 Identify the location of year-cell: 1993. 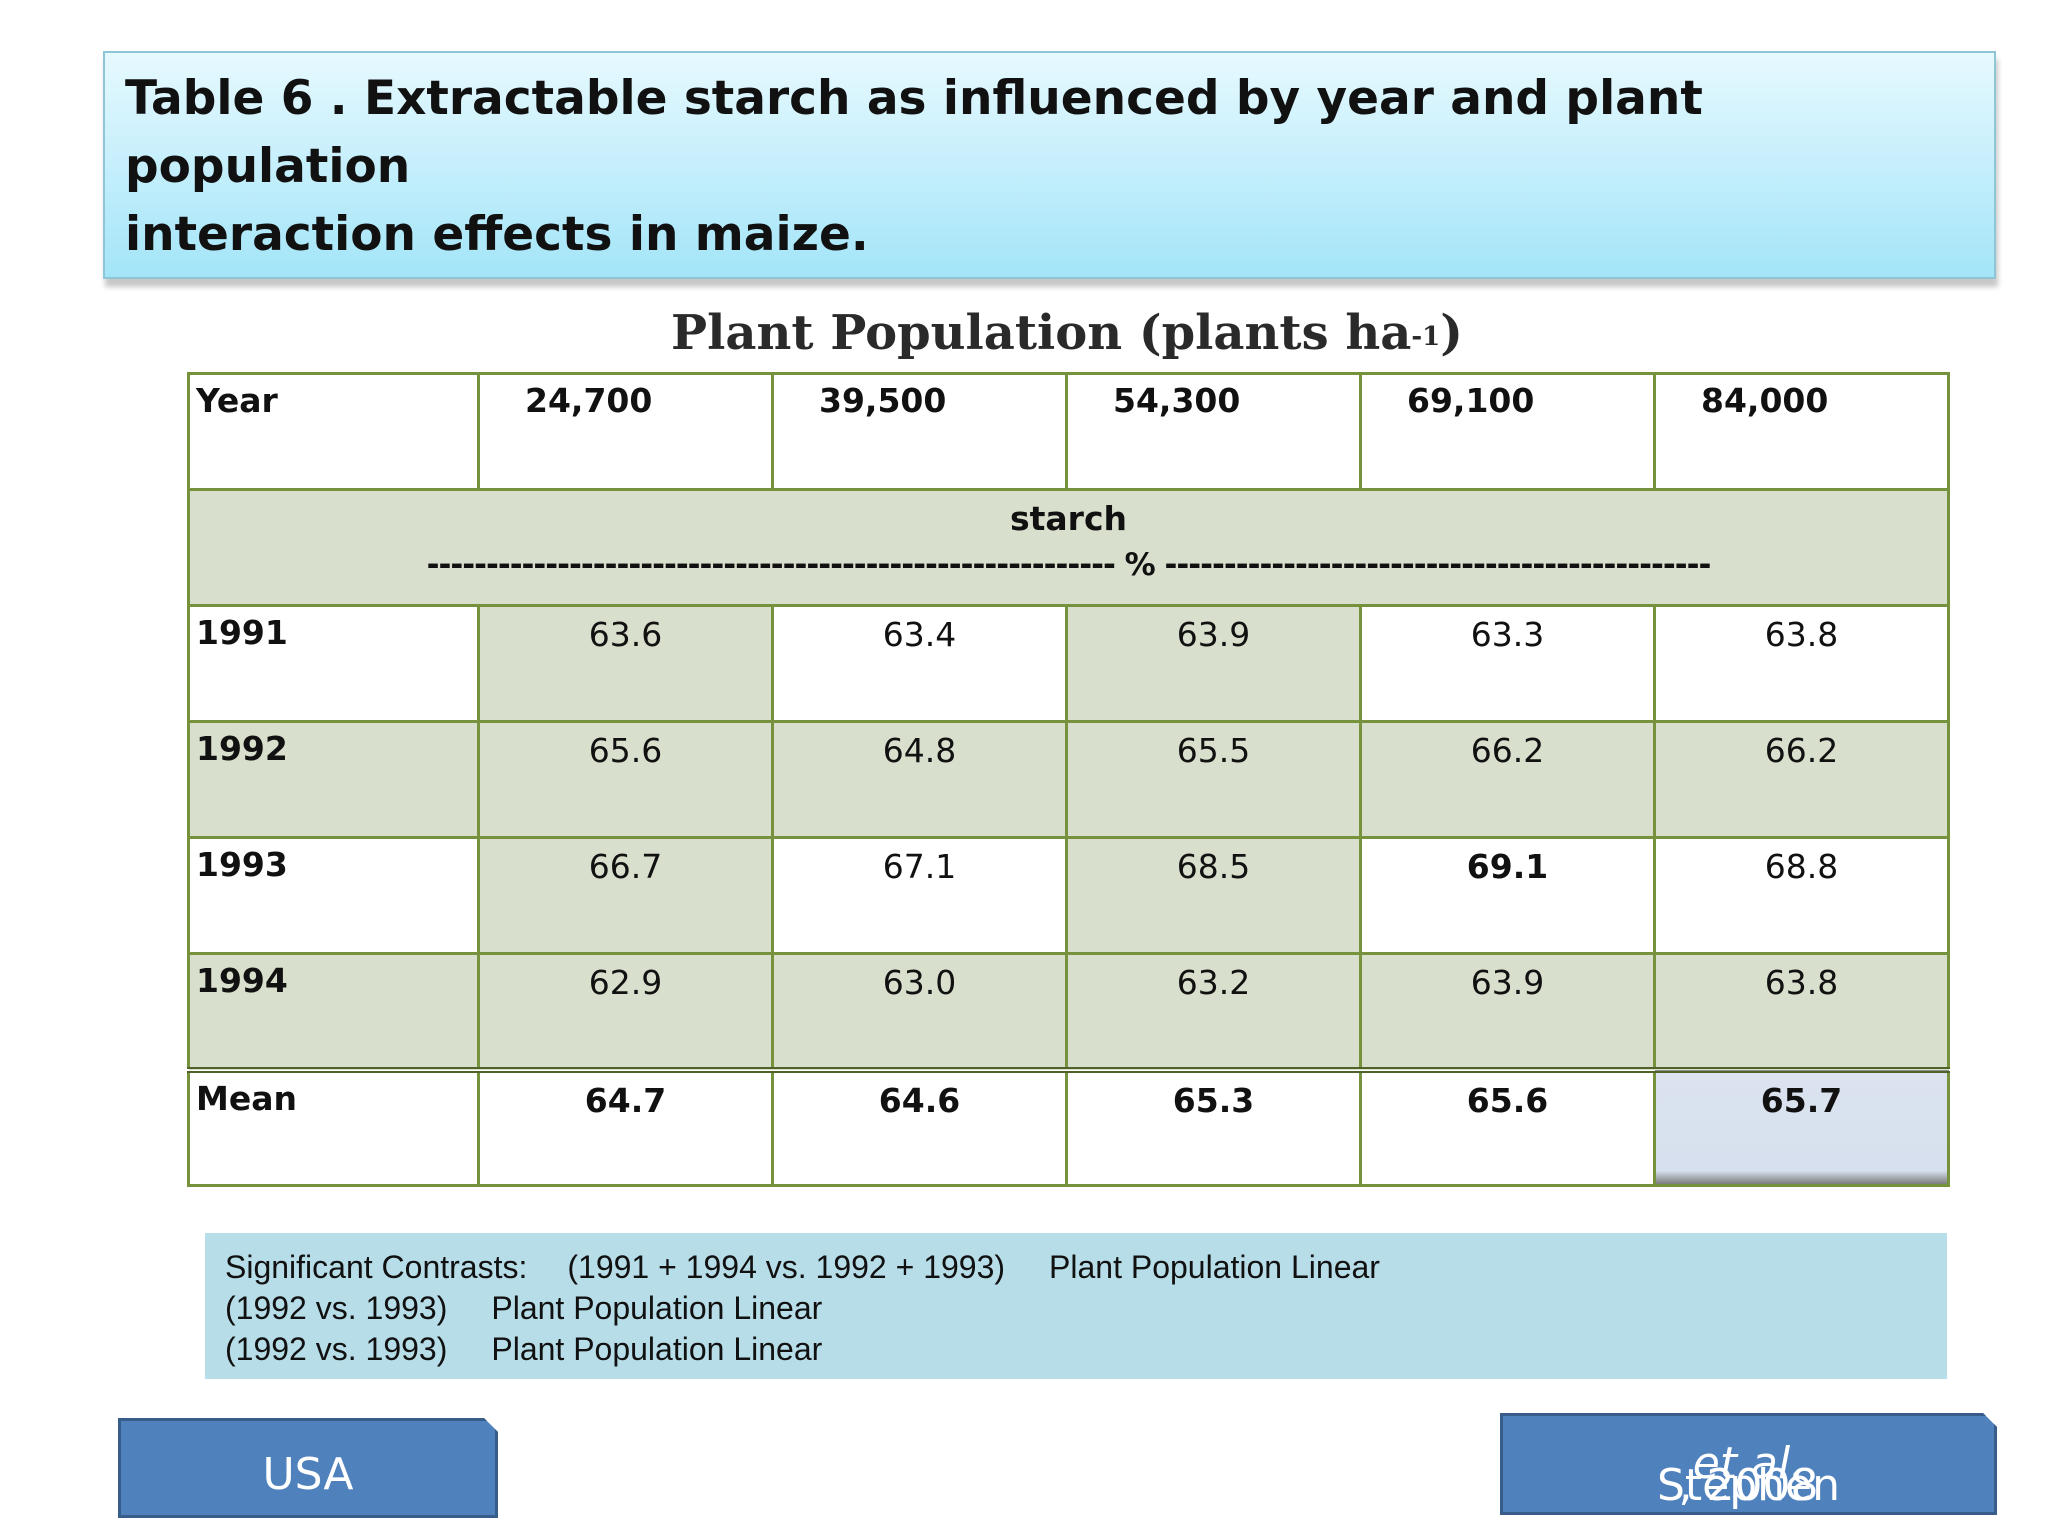
(333, 895).